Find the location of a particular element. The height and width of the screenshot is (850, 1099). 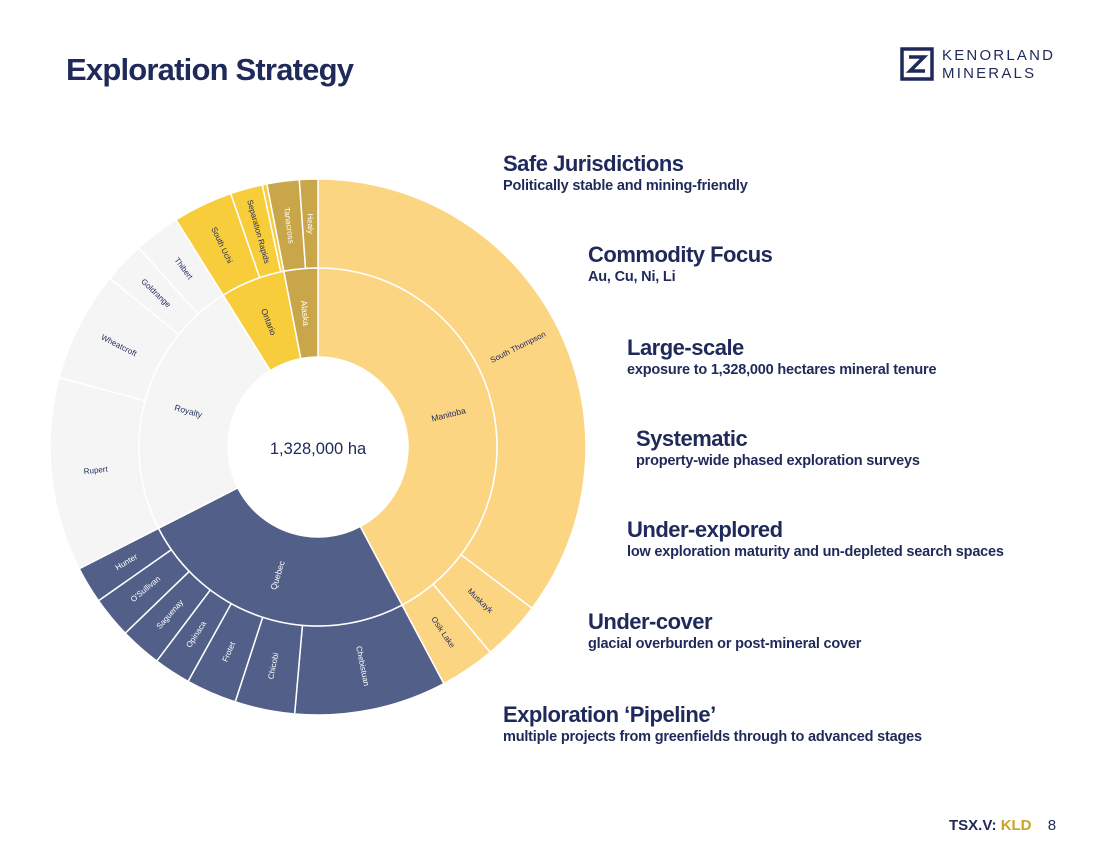

project-label-rupert: Rupert is located at coordinates (96, 471).